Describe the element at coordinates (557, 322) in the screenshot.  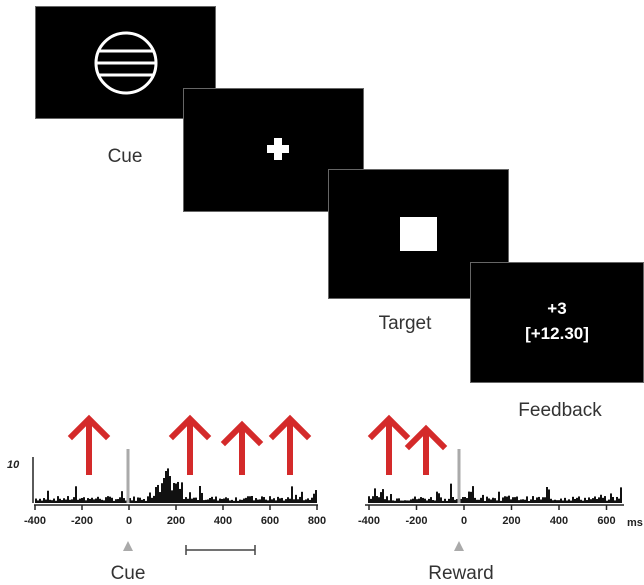
I see `feedback-screen: +3 [+12.30]` at that location.